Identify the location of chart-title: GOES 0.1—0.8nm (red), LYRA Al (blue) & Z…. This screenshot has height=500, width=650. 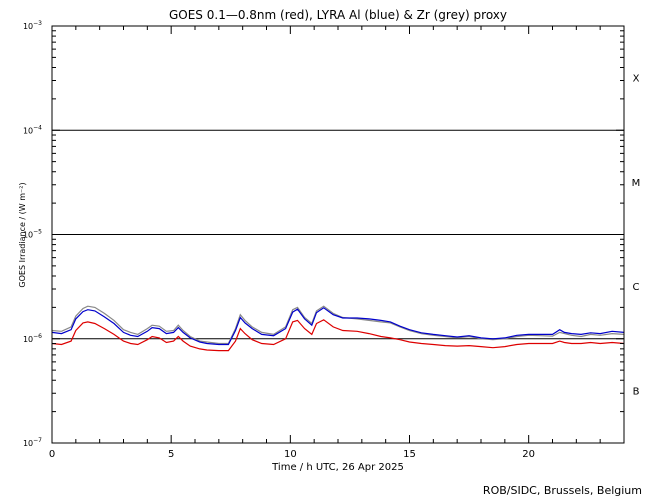
(338, 15).